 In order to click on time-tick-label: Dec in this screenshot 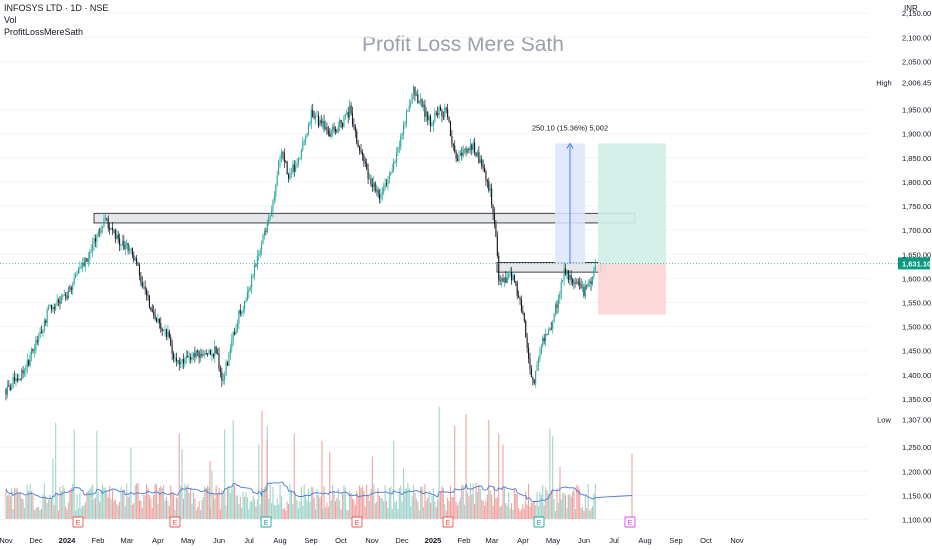, I will do `click(402, 540)`.